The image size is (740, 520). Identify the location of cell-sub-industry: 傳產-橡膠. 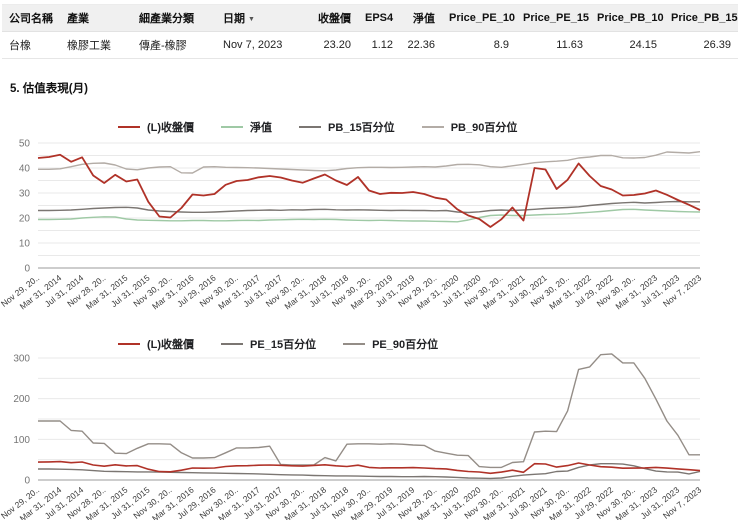
(174, 45).